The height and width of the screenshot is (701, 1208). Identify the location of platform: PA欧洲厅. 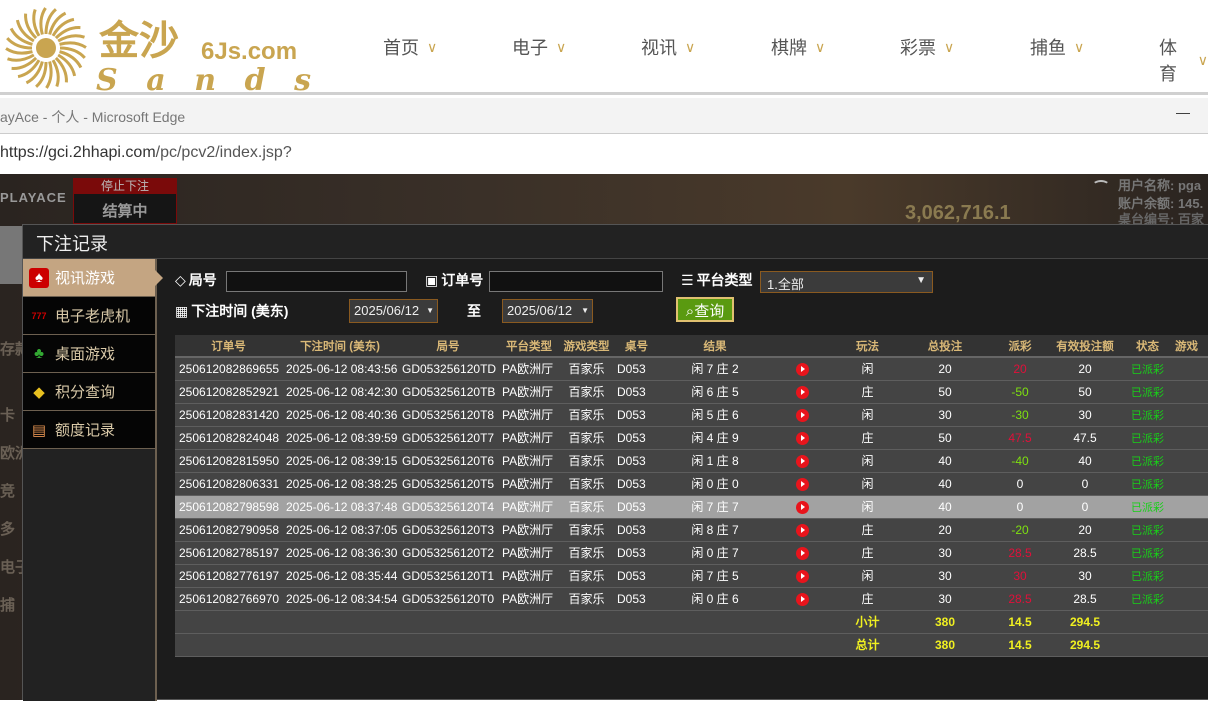
(529, 392).